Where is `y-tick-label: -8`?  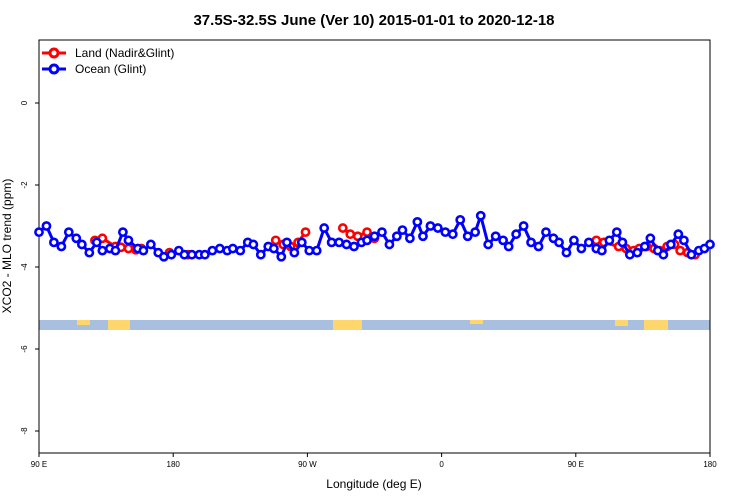 y-tick-label: -8 is located at coordinates (24, 431).